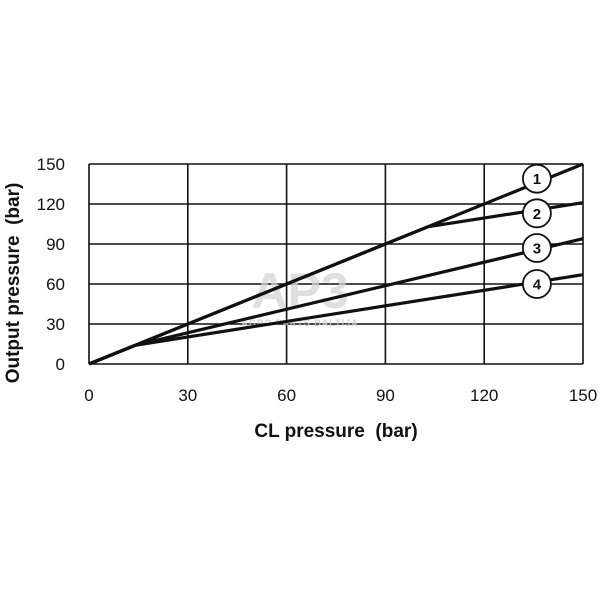 This screenshot has width=600, height=600. I want to click on series-marker-label: 1, so click(537, 179).